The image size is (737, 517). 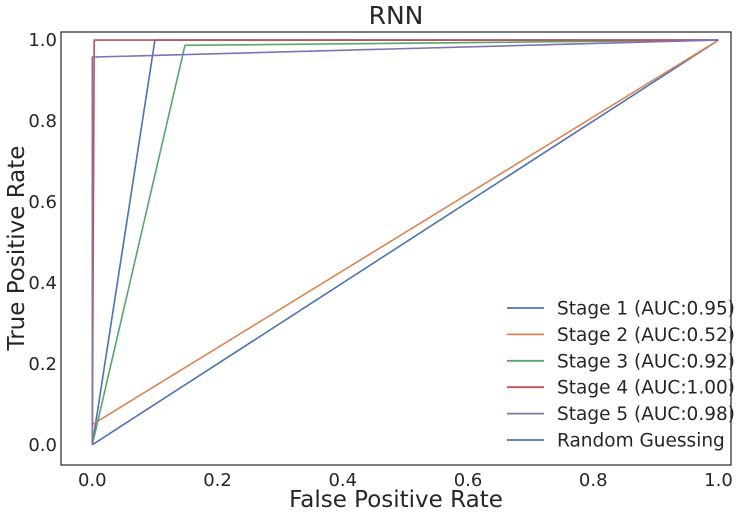 I want to click on y-tick-label: 0.0, so click(x=42, y=445).